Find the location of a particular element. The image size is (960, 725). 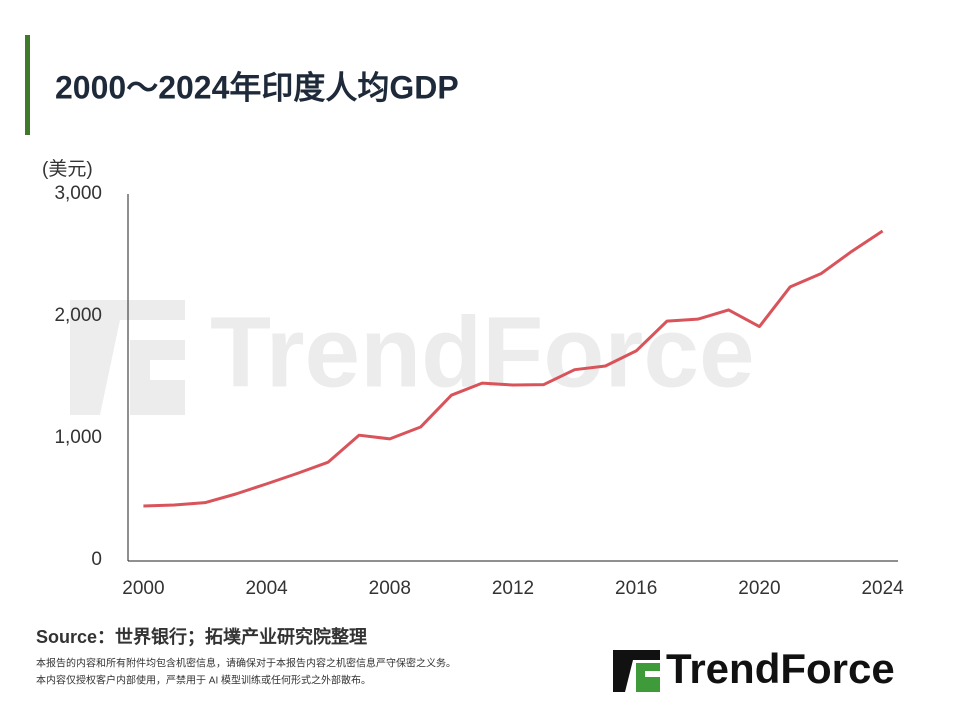

x-tick-label: 2012 is located at coordinates (513, 588).